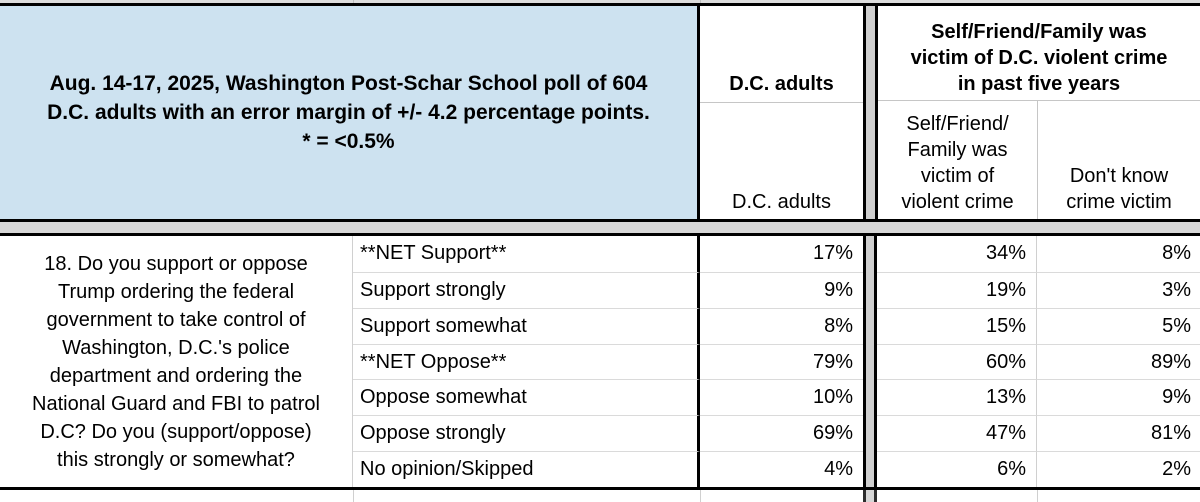 The height and width of the screenshot is (502, 1200). I want to click on dont-know-value-cell: 9%, so click(1118, 397).